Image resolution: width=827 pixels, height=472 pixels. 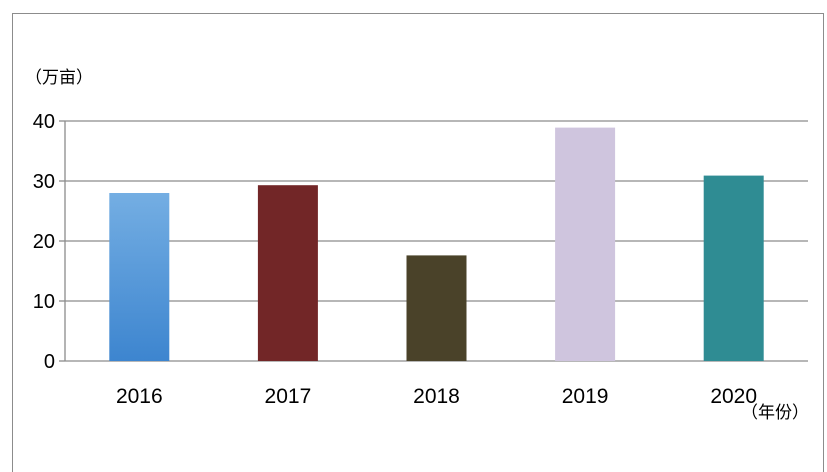 I want to click on y-tick-label: 40, so click(x=44, y=122).